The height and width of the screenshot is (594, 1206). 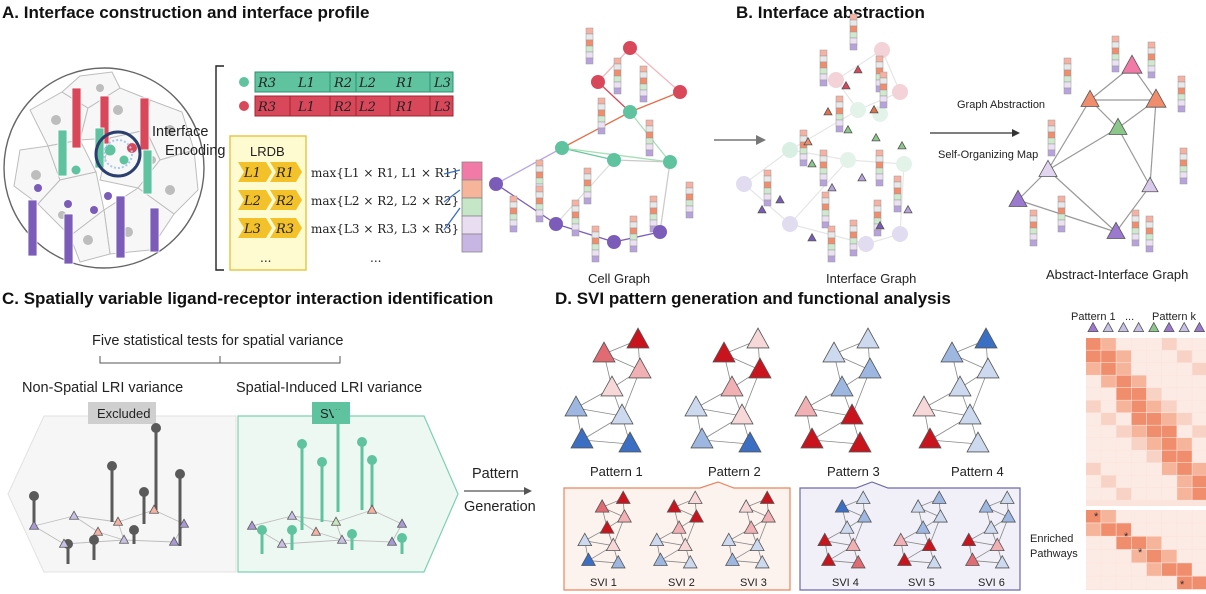 What do you see at coordinates (977, 471) in the screenshot?
I see `pattern-label: Pattern 4` at bounding box center [977, 471].